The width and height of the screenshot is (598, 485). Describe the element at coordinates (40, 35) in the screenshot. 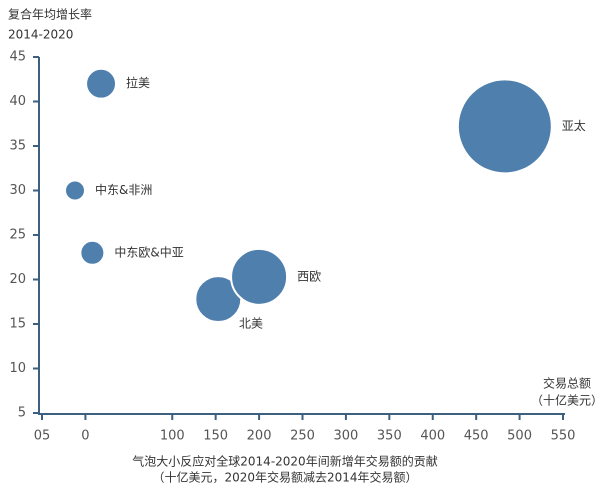

I see `y-subtitle: 2014-2020` at that location.